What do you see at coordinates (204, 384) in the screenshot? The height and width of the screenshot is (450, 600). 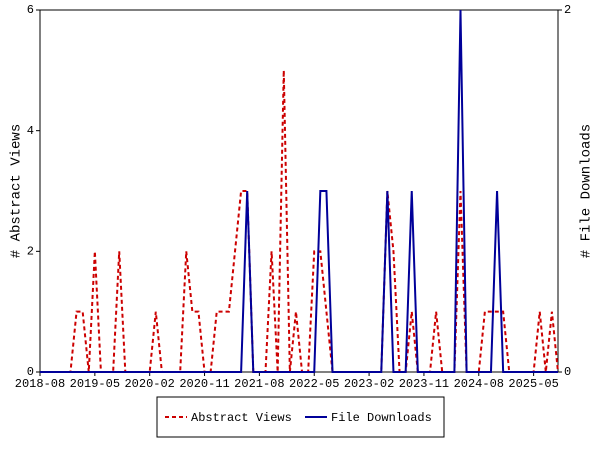 I see `x-tick-label: 2020-11` at bounding box center [204, 384].